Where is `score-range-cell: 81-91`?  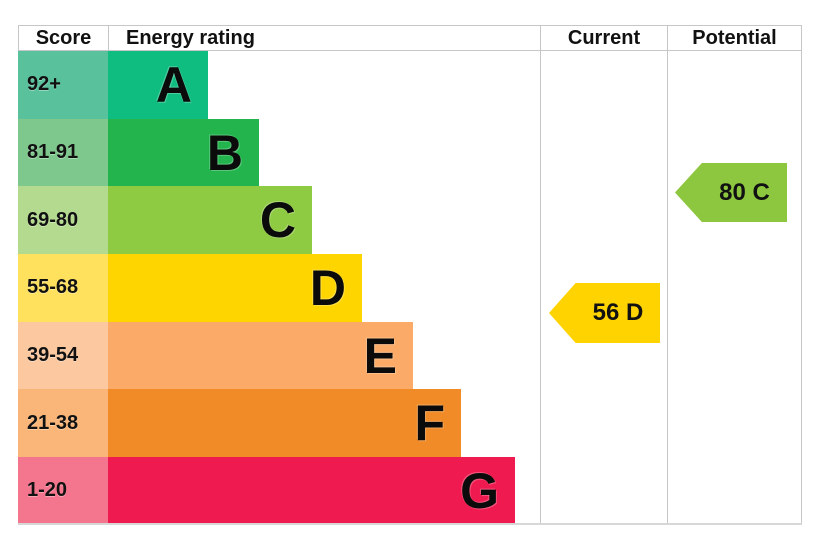
score-range-cell: 81-91 is located at coordinates (63, 152).